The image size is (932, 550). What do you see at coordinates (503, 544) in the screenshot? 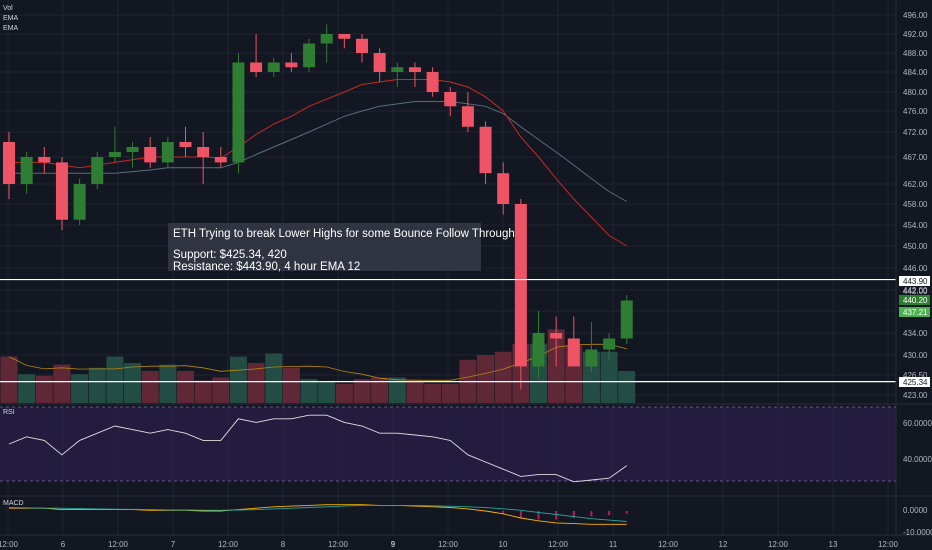
I see `time-tick: 10` at bounding box center [503, 544].